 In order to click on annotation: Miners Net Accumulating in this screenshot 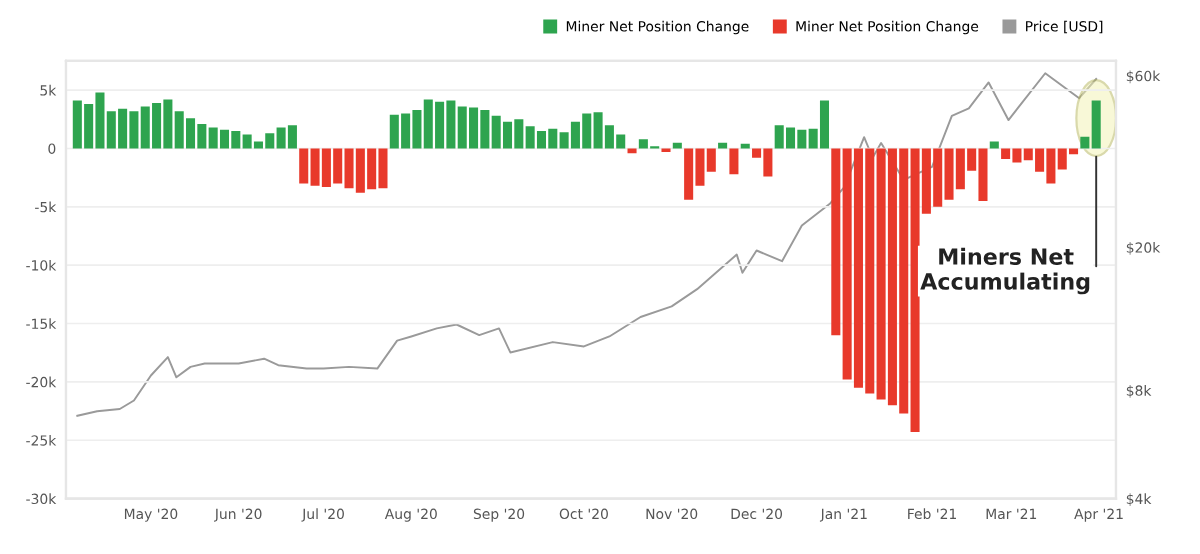, I will do `click(1005, 271)`.